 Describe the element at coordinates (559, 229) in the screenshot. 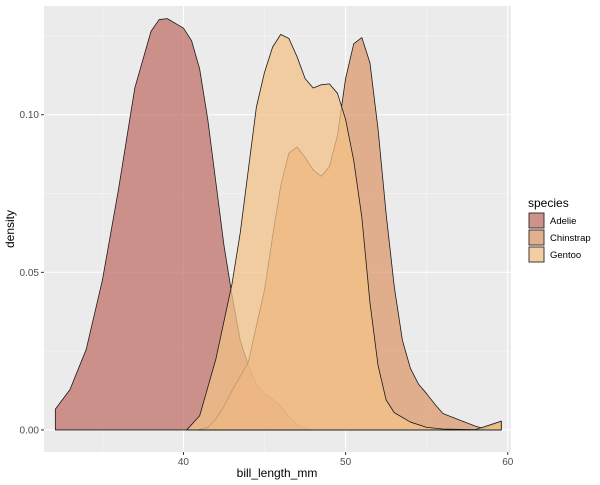

I see `legend: species Adelie Chinstrap Gentoo` at that location.